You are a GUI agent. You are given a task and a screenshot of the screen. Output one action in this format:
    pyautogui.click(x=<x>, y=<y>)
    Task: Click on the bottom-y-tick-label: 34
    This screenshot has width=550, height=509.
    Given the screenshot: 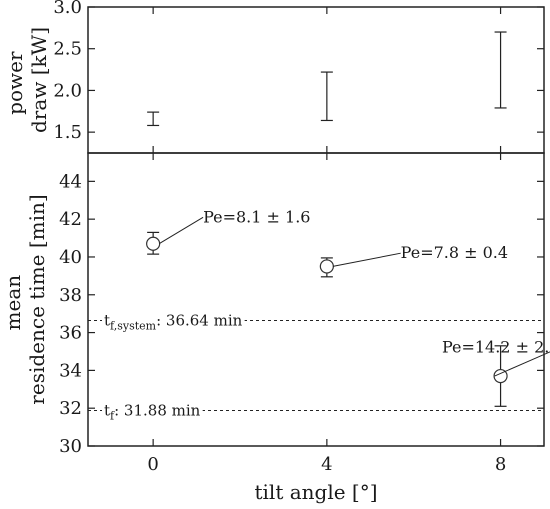 What is the action you would take?
    pyautogui.click(x=70, y=370)
    